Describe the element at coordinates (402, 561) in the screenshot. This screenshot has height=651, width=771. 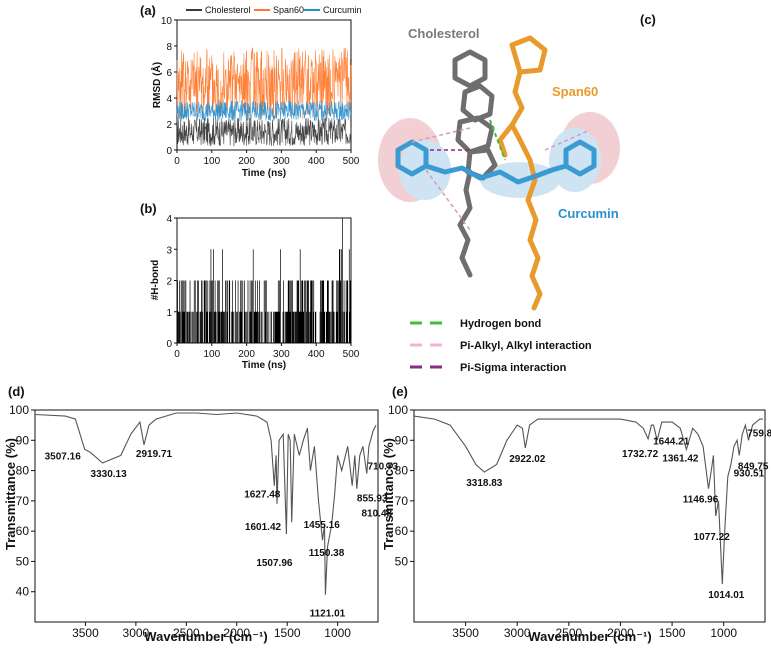
I see `ftir-e-ytick-label-0: 50` at that location.